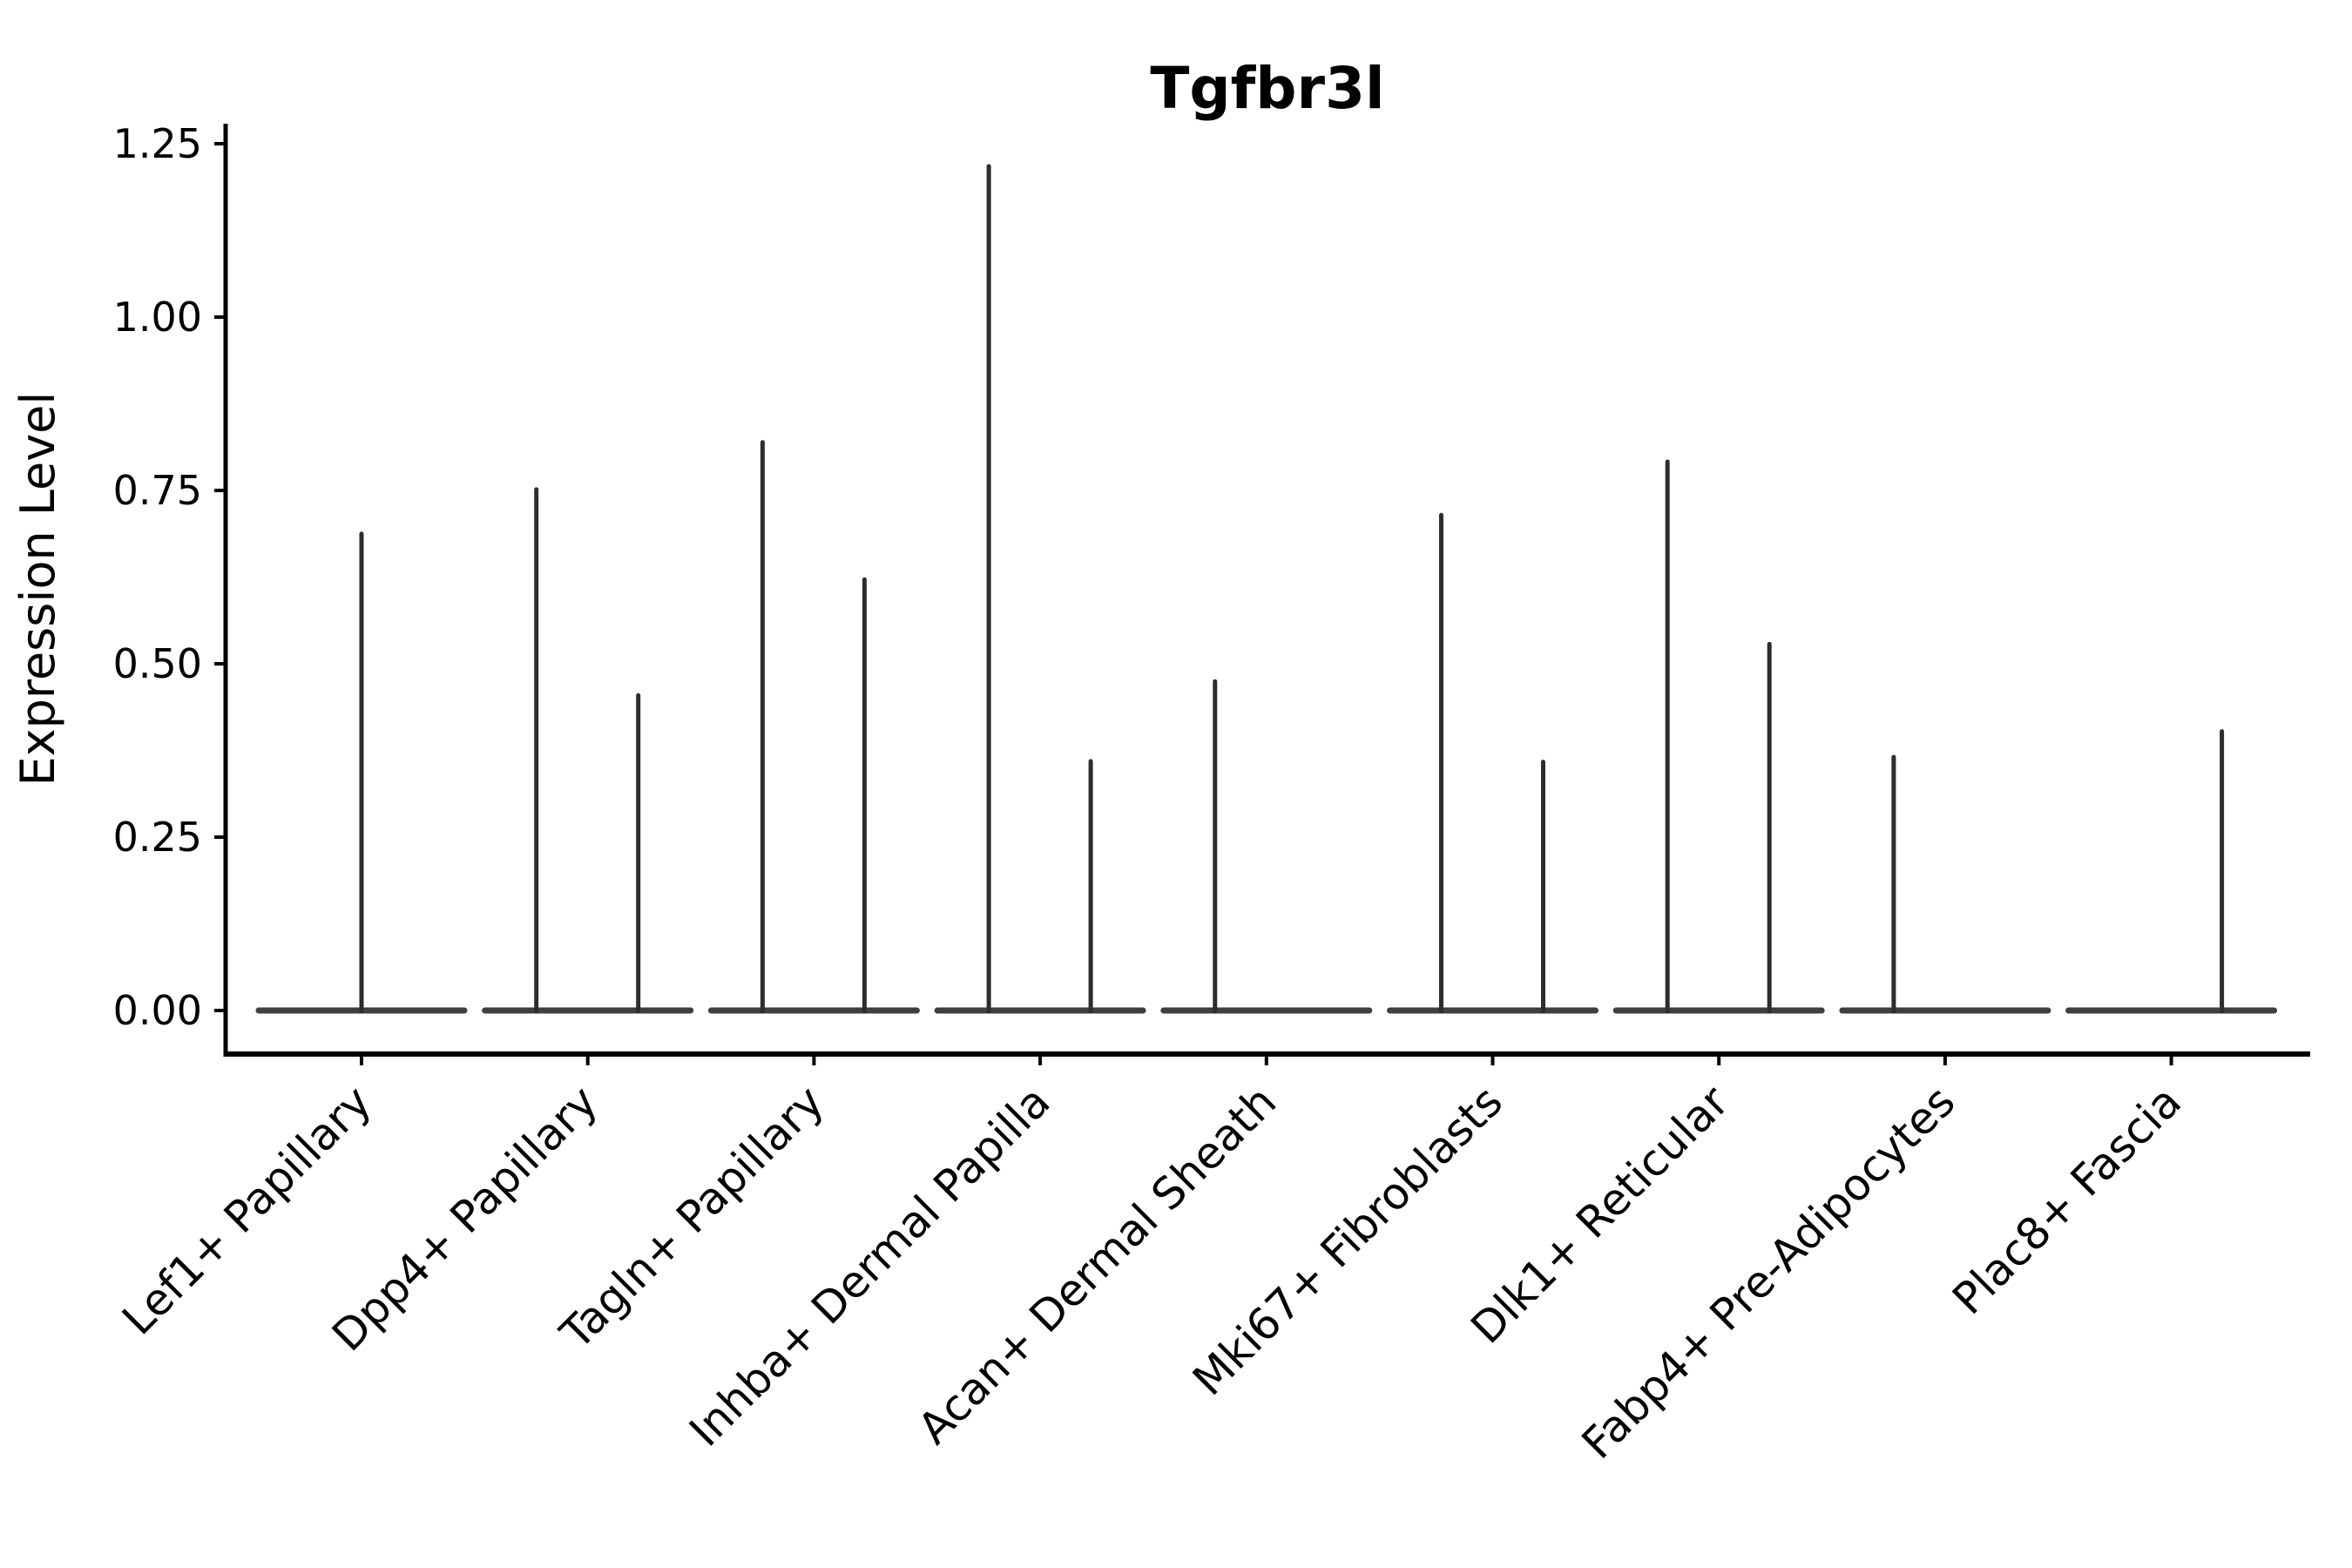  I want to click on y-axis-label: Expression Level, so click(37, 589).